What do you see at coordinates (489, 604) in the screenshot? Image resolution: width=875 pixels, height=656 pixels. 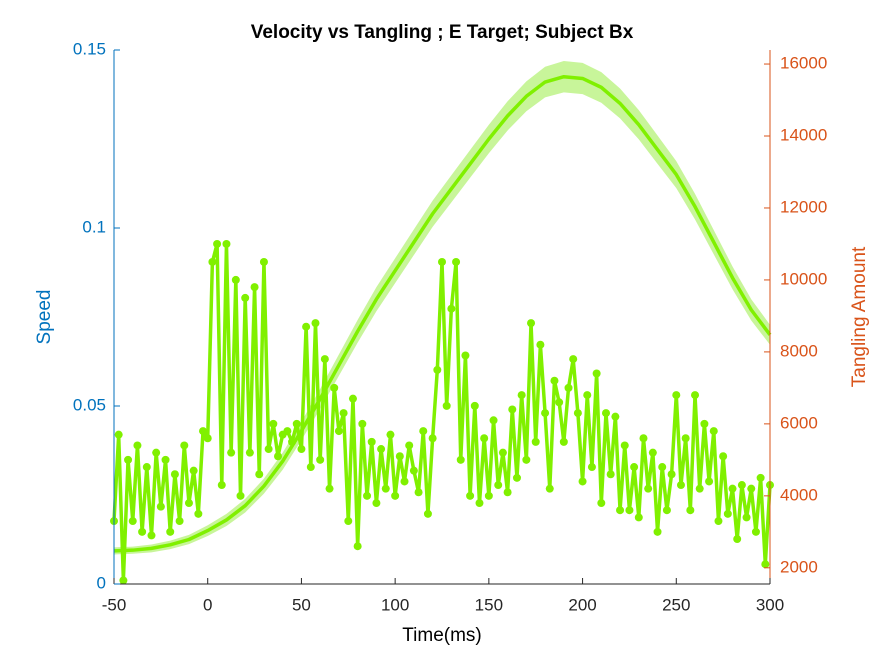 I see `x-tick-label: 150` at bounding box center [489, 604].